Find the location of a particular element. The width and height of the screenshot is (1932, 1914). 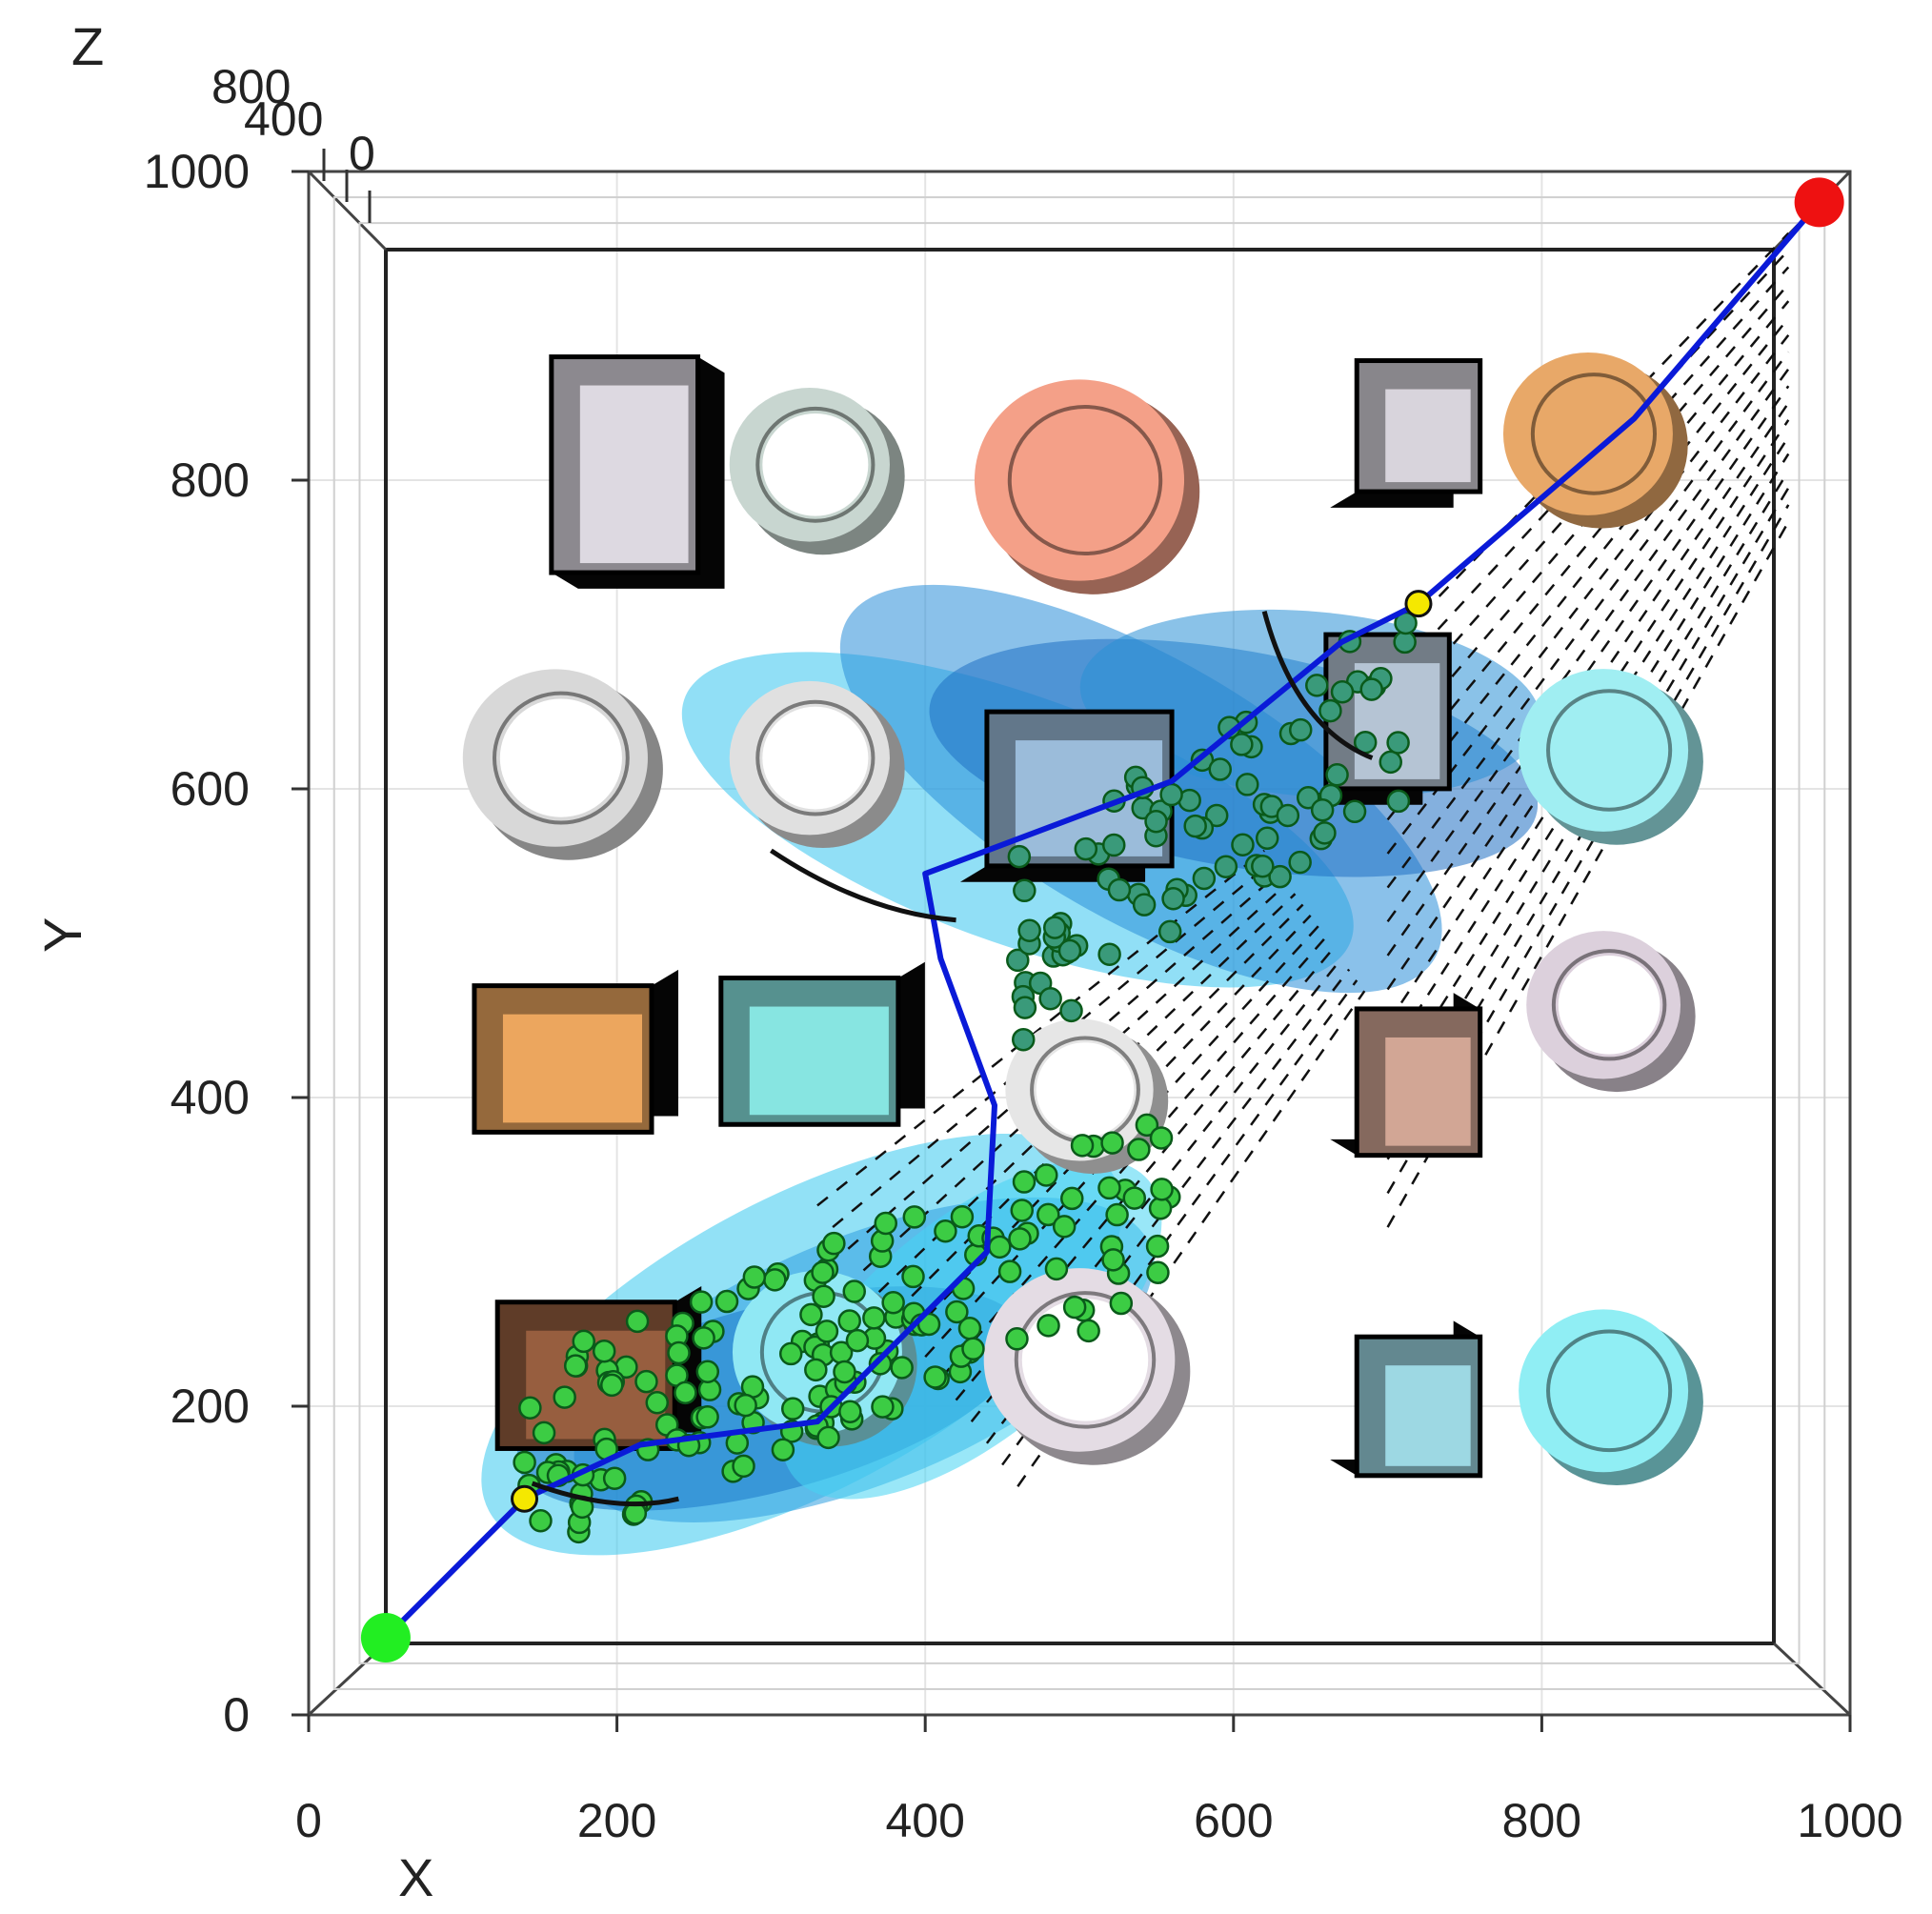

arc-segment is located at coordinates (1317, 685).